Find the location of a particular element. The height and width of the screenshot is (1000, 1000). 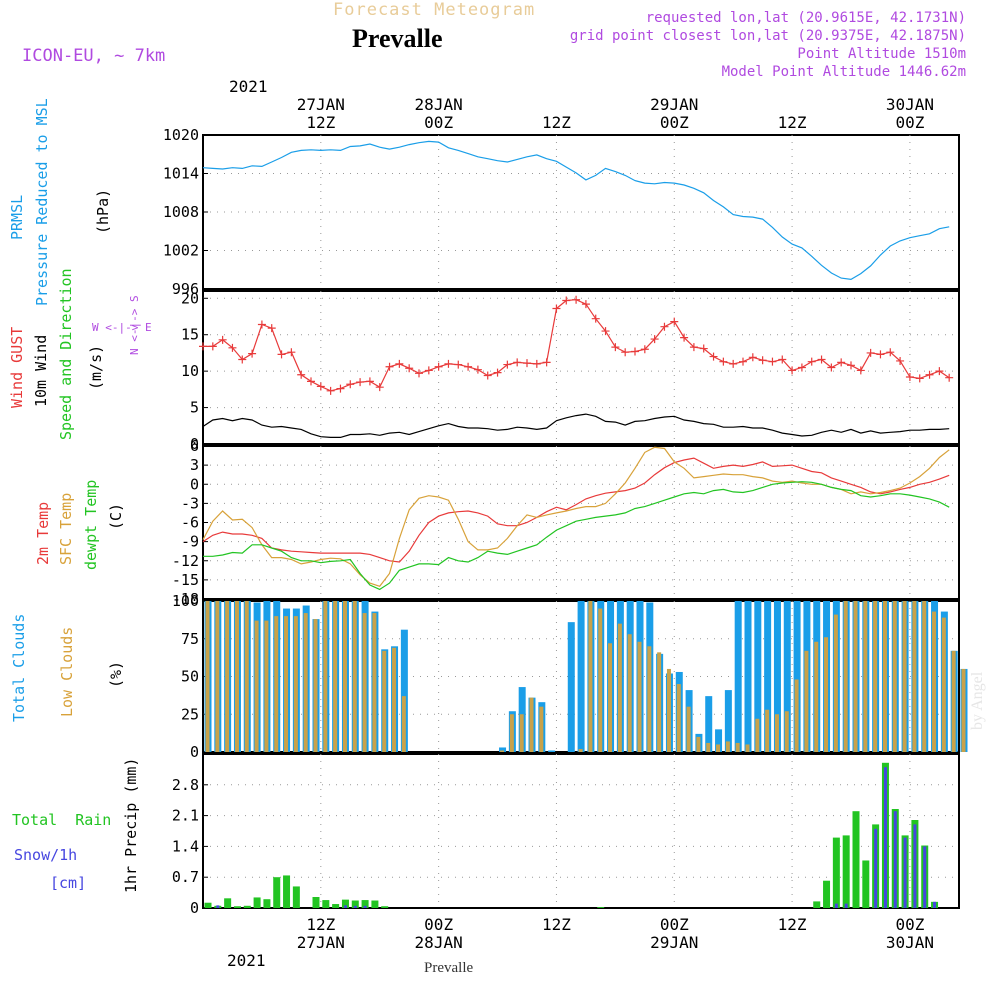

precip-ytick-label: 2.1 is located at coordinates (185, 816).